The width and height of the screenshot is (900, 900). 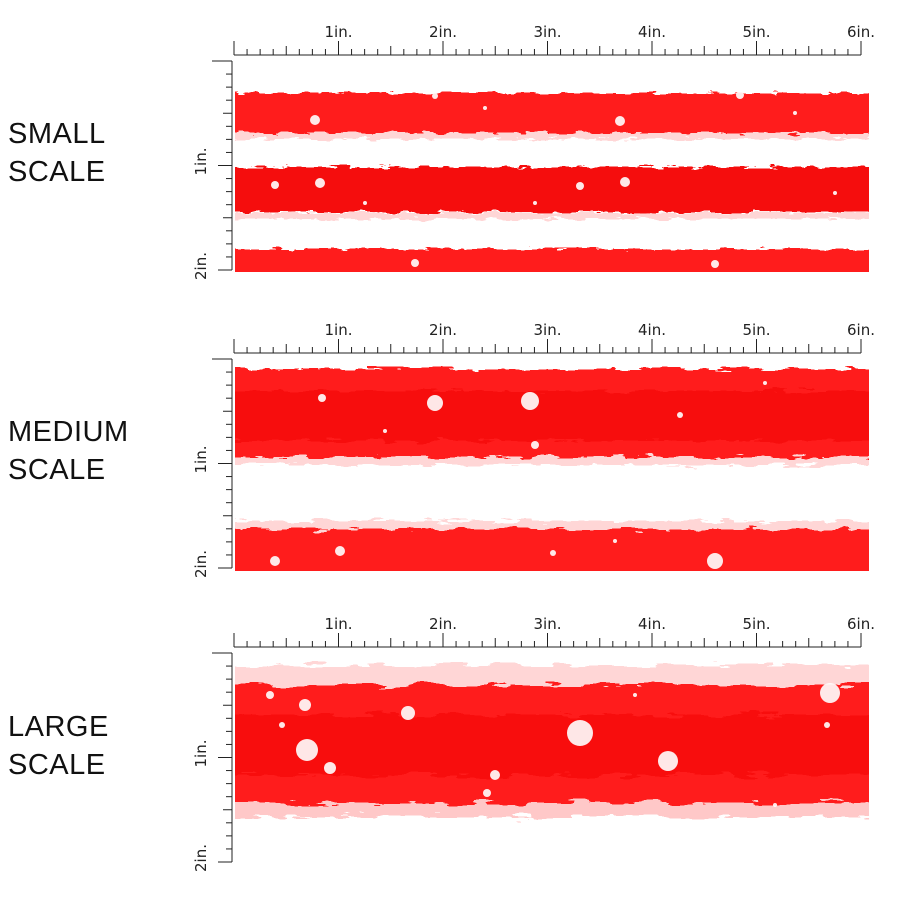 I want to click on large-scale-label: LARGE SCALE, so click(x=58, y=746).